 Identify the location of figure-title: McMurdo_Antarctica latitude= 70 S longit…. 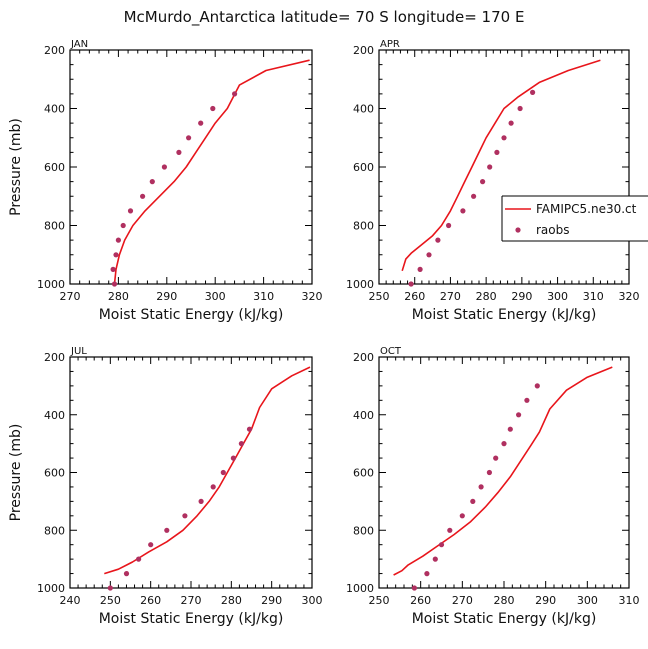
(324, 17).